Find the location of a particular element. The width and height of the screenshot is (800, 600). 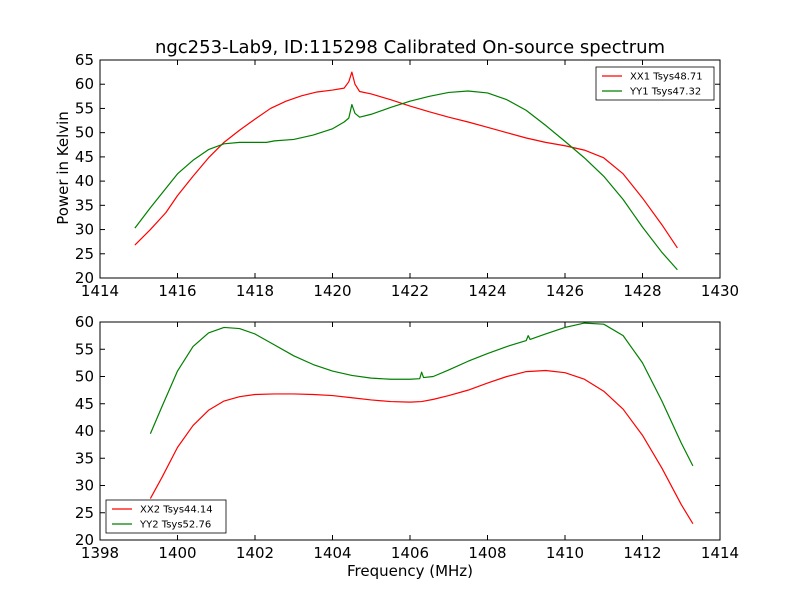

x-tick-label: 1412 is located at coordinates (642, 553).